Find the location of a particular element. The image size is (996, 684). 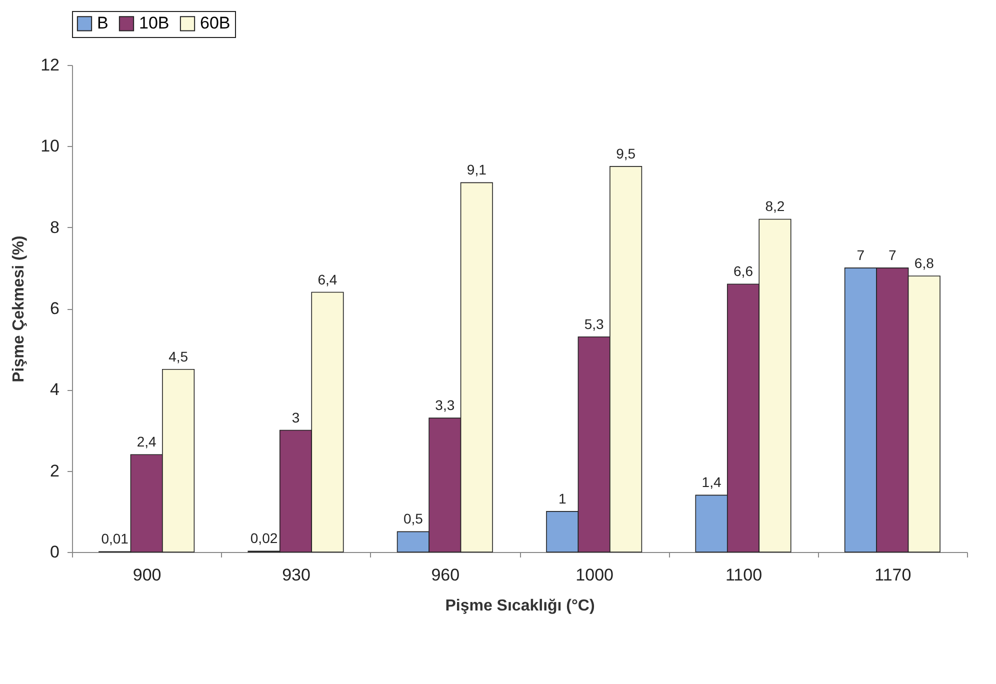

y-tick-label: 4 is located at coordinates (55, 390).